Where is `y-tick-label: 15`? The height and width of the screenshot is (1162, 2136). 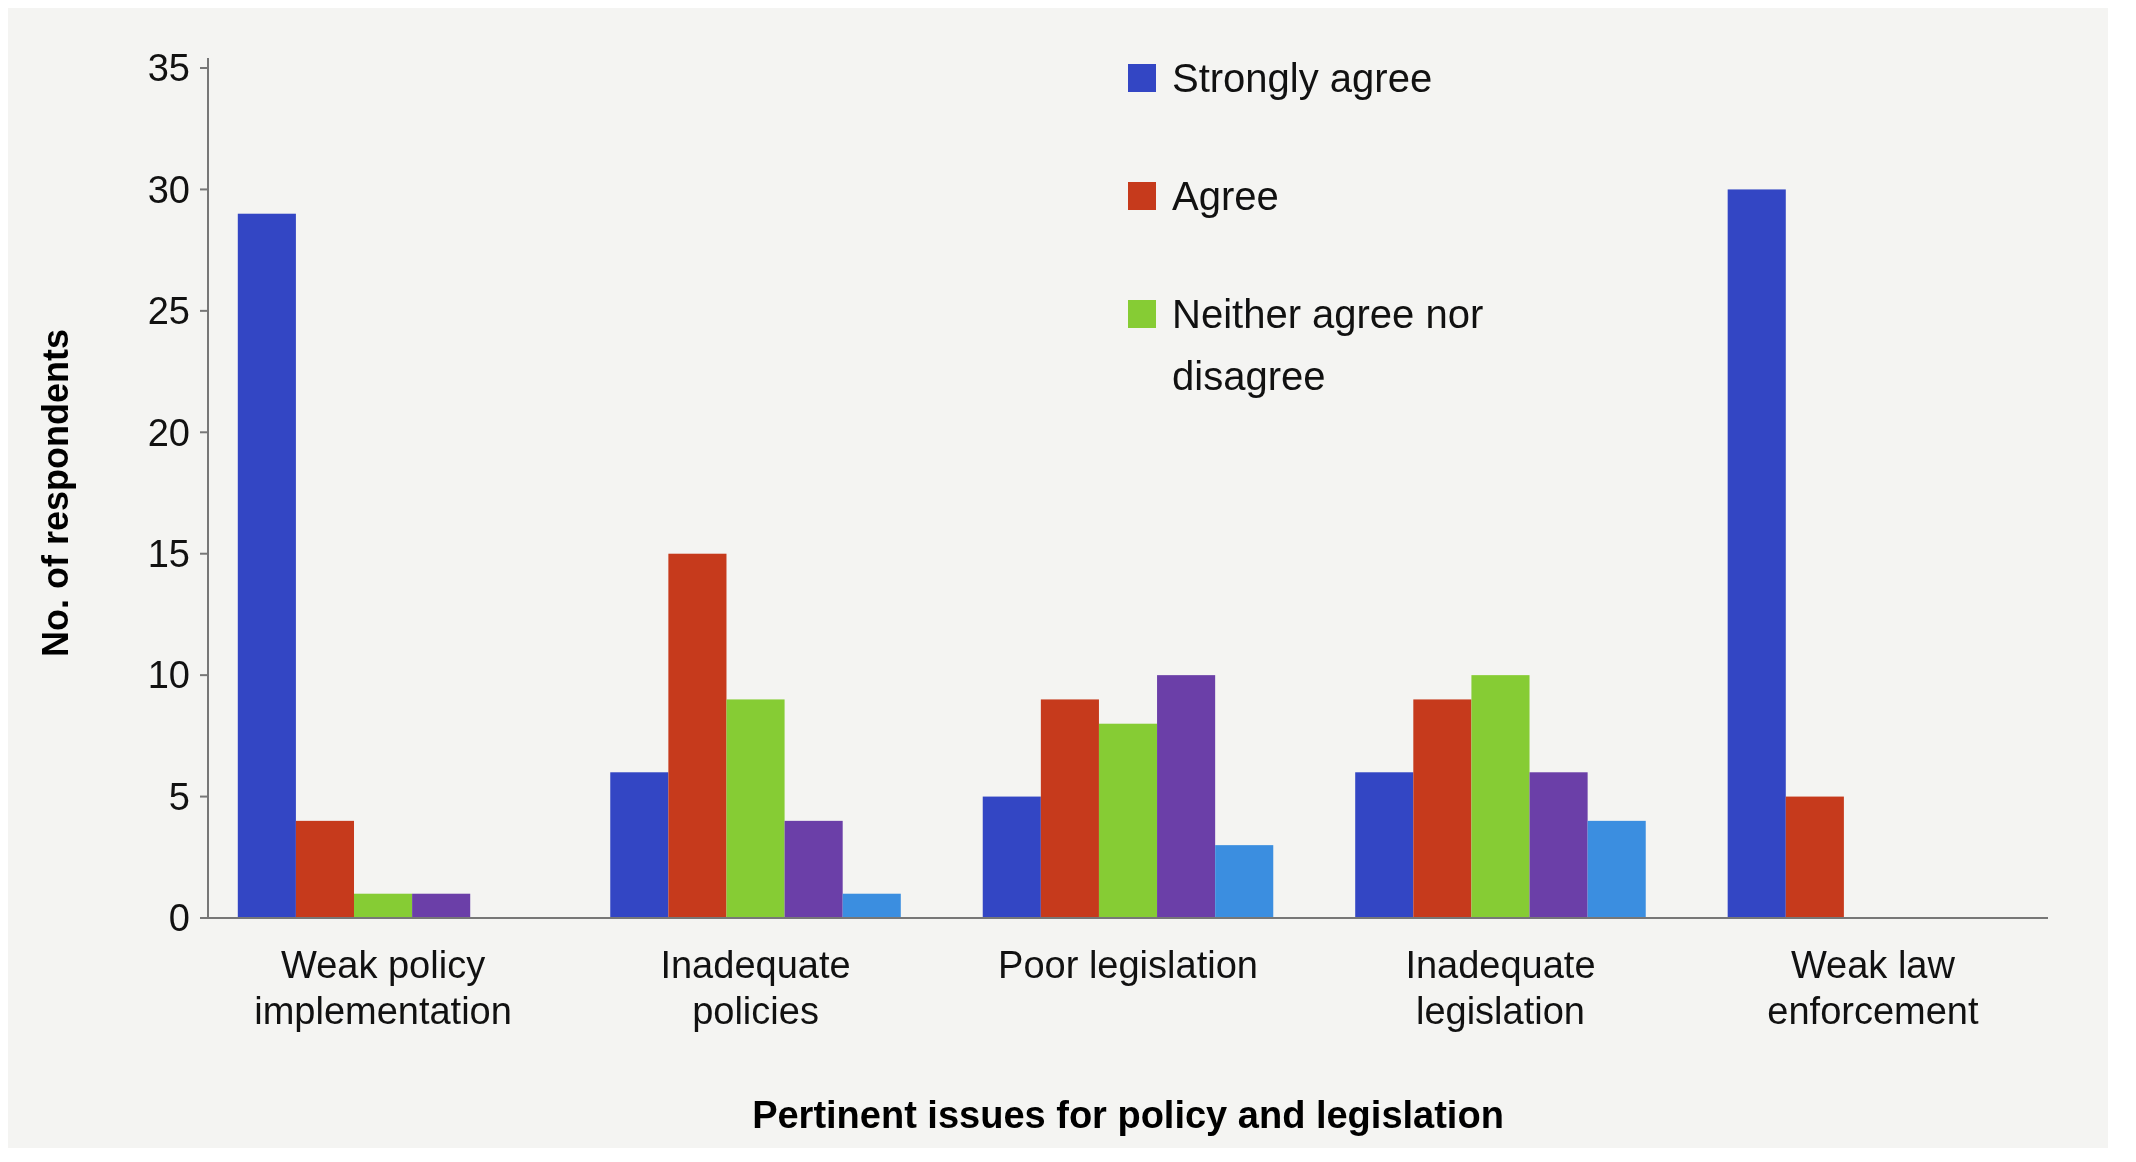 y-tick-label: 15 is located at coordinates (168, 554).